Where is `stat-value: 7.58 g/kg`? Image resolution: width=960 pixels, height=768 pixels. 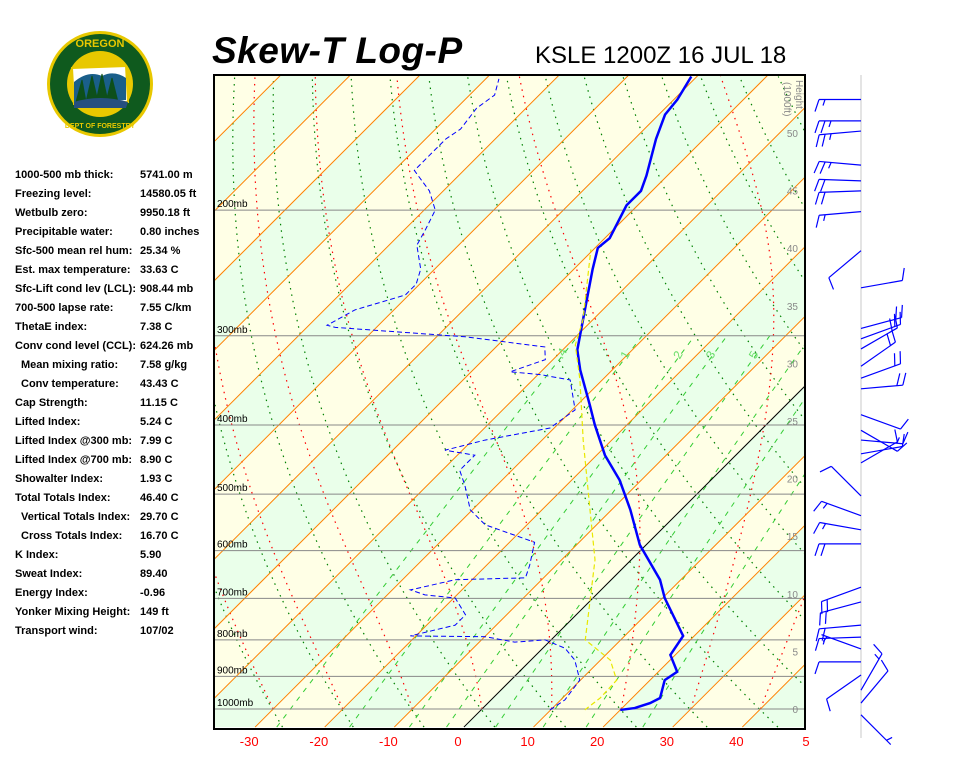 stat-value: 7.58 g/kg is located at coordinates (164, 365).